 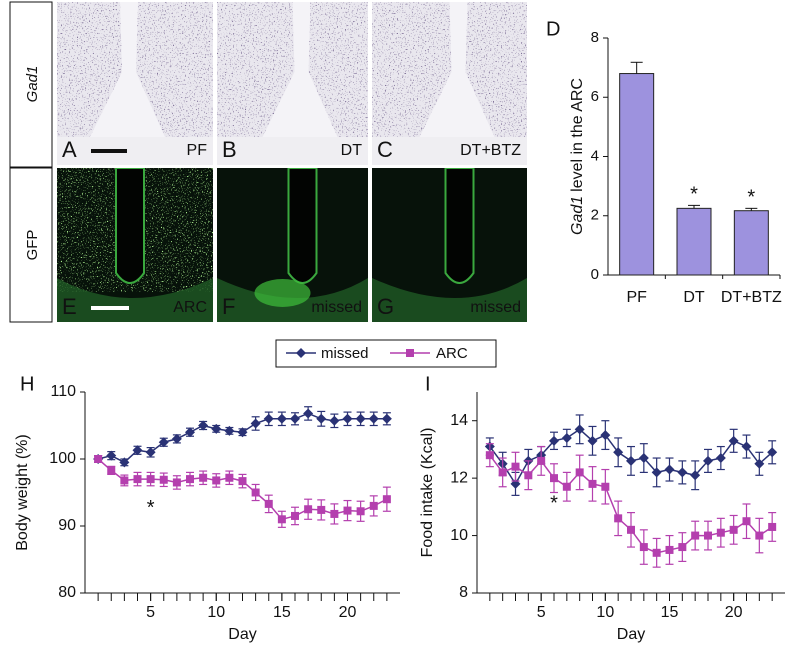 I want to click on legend-label: ARC, so click(x=452, y=353).